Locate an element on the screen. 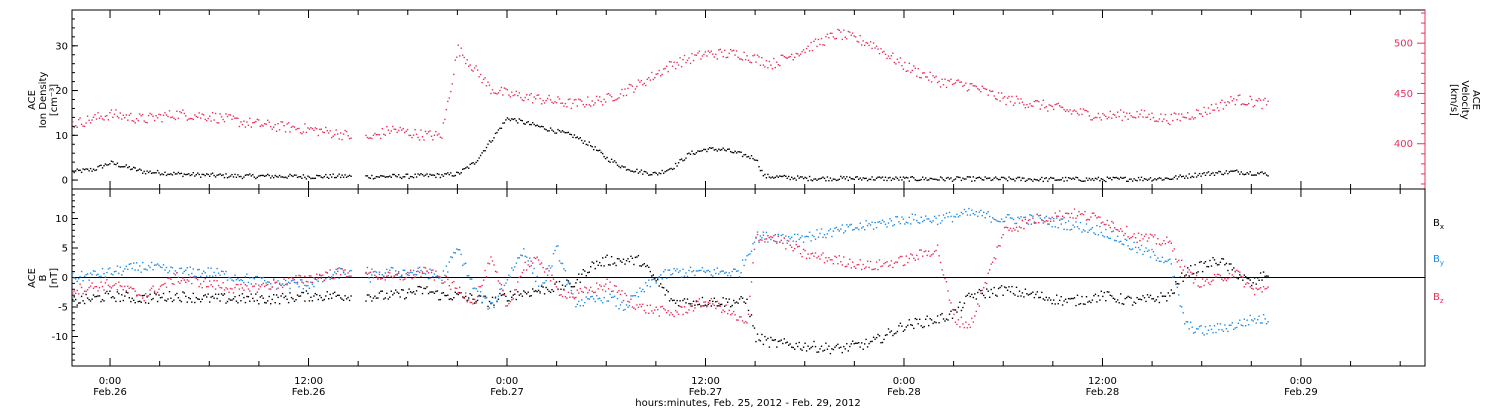 Image resolution: width=1500 pixels, height=410 pixels. density-tick-label: 20 is located at coordinates (61, 91).